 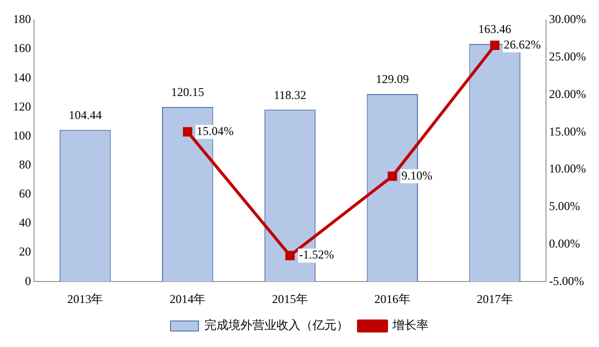 I want to click on y2-tick-label: 10.00%, so click(x=567, y=169).